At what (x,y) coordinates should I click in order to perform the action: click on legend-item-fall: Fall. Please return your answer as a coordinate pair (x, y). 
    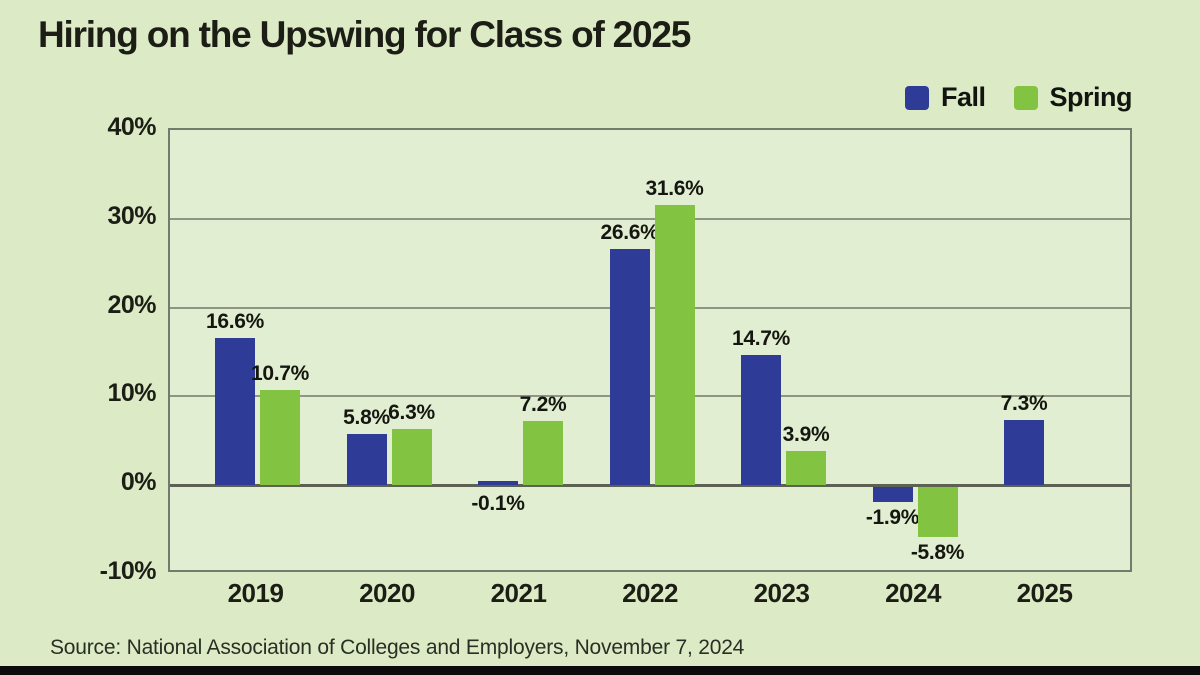
    Looking at the image, I should click on (945, 97).